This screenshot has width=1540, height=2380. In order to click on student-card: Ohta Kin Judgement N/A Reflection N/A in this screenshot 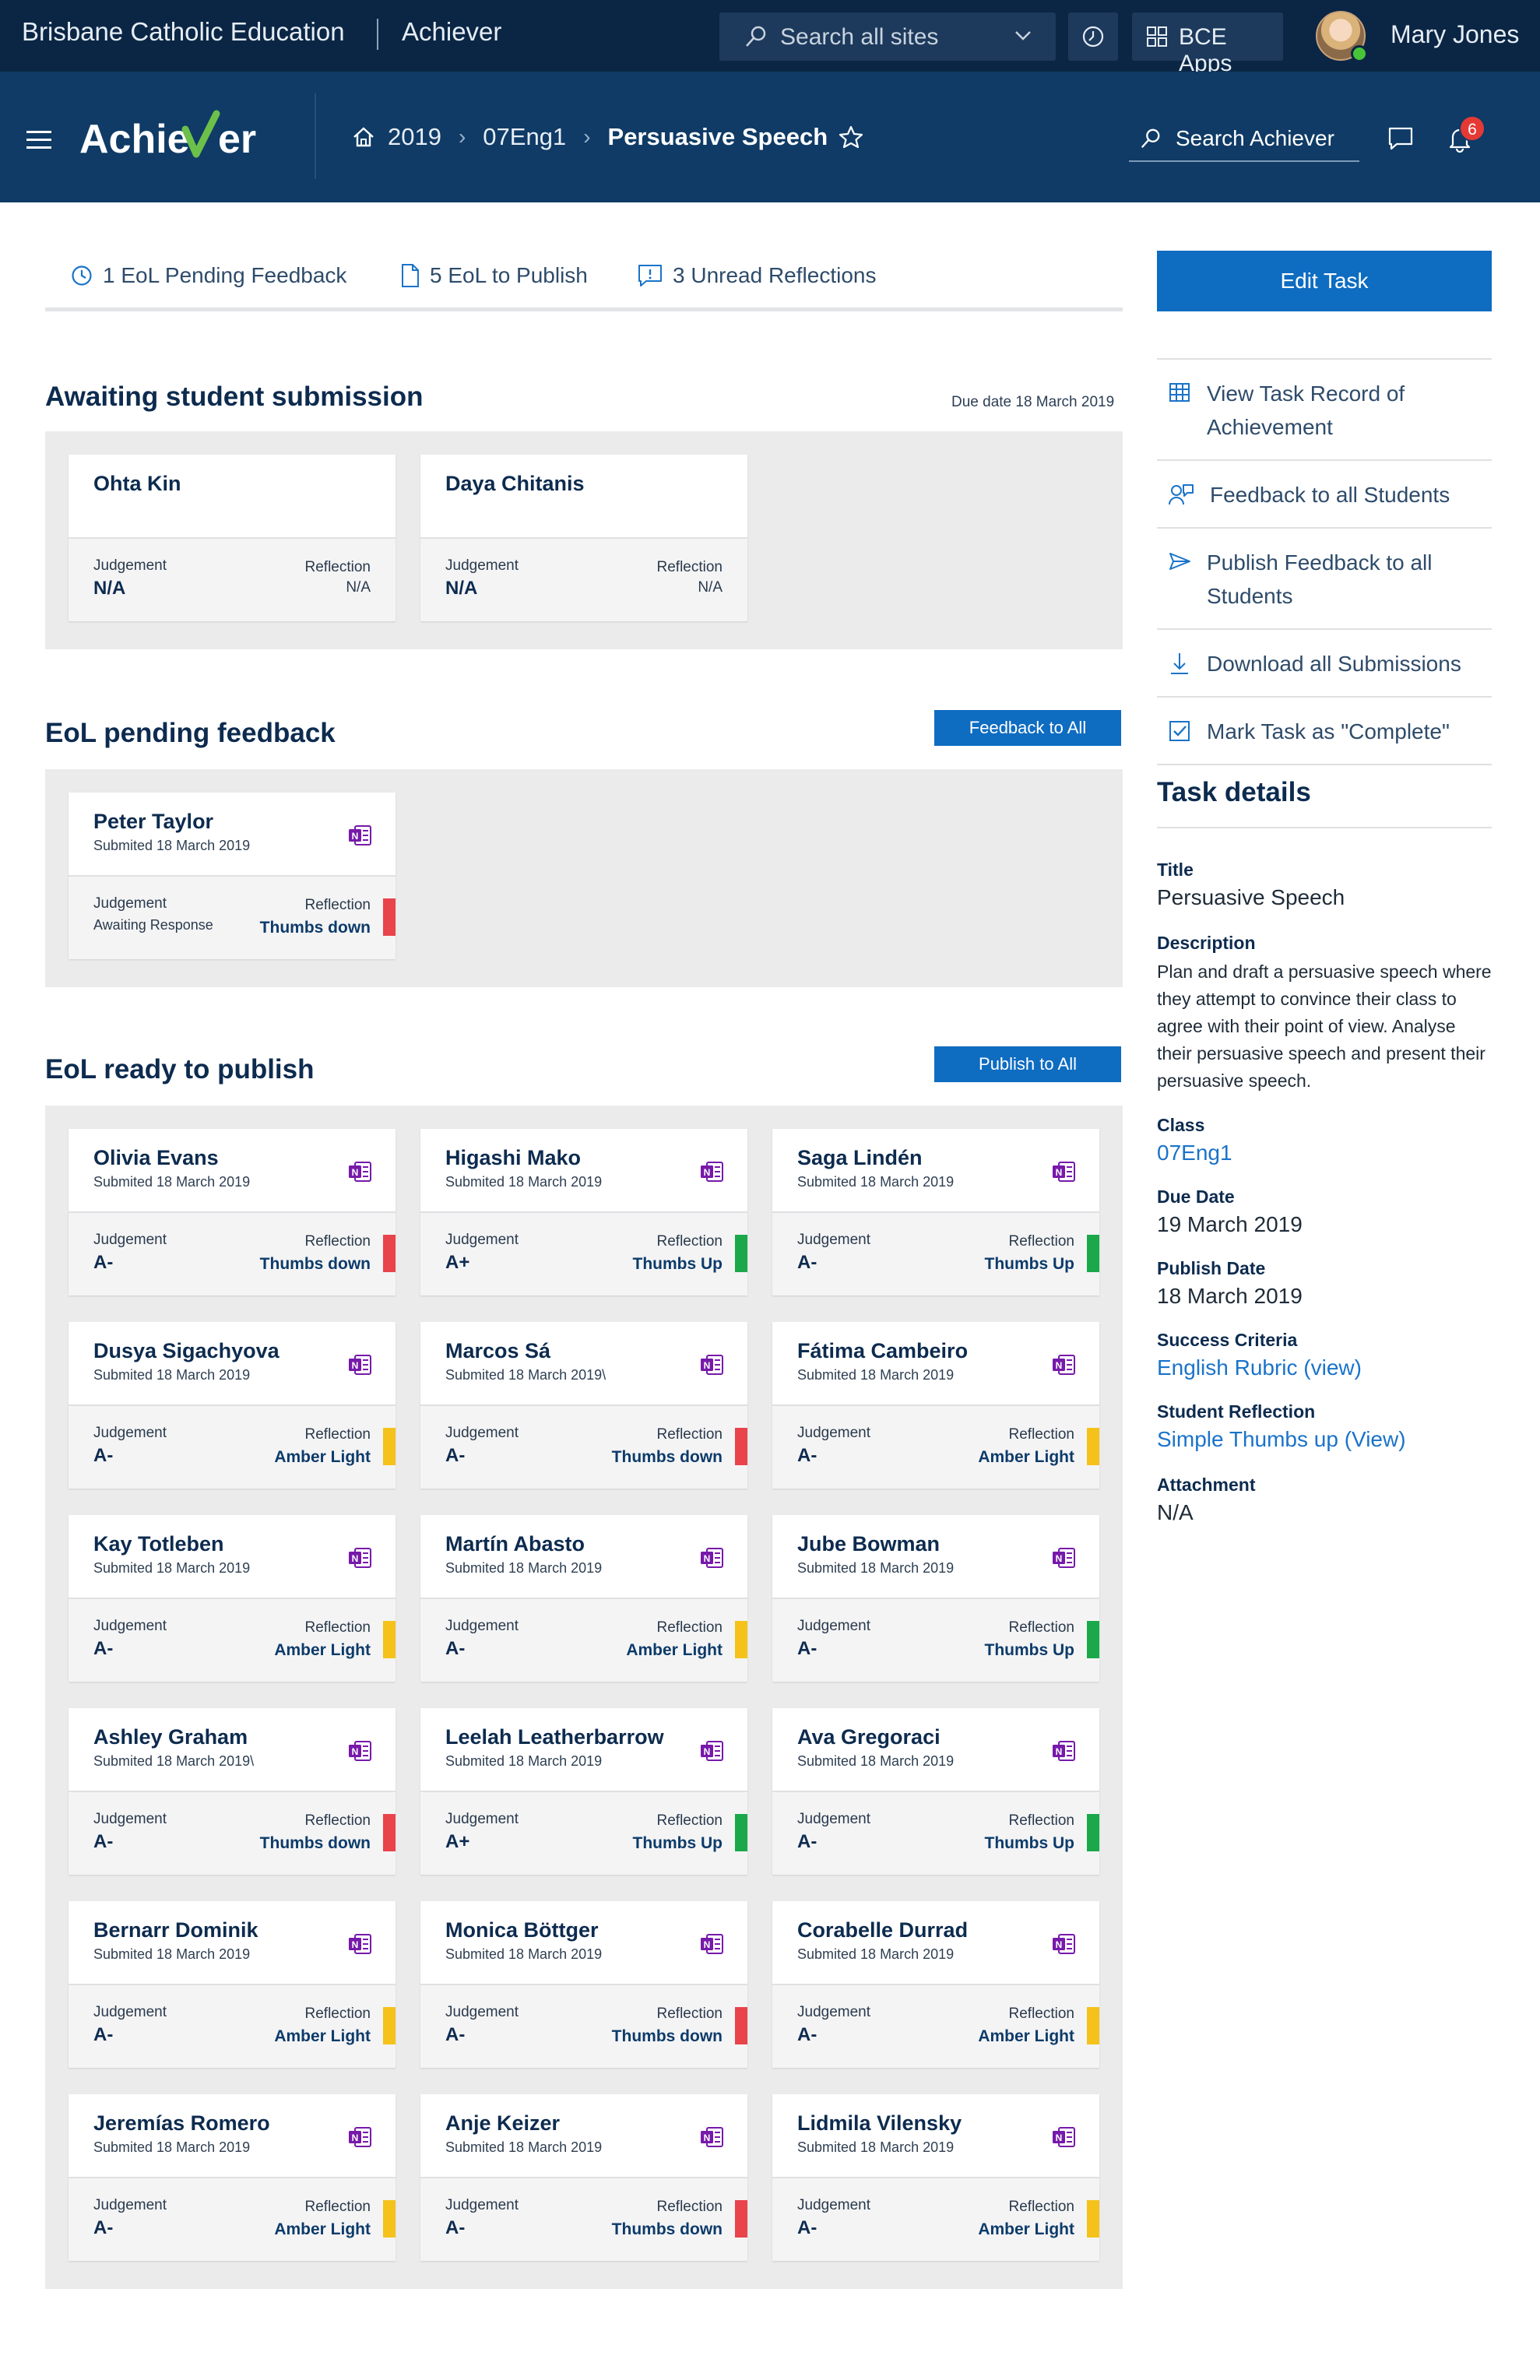, I will do `click(232, 538)`.